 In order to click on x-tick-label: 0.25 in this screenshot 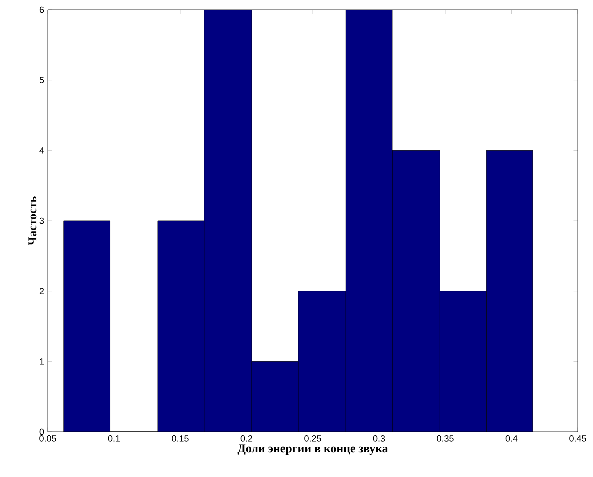, I will do `click(313, 439)`.